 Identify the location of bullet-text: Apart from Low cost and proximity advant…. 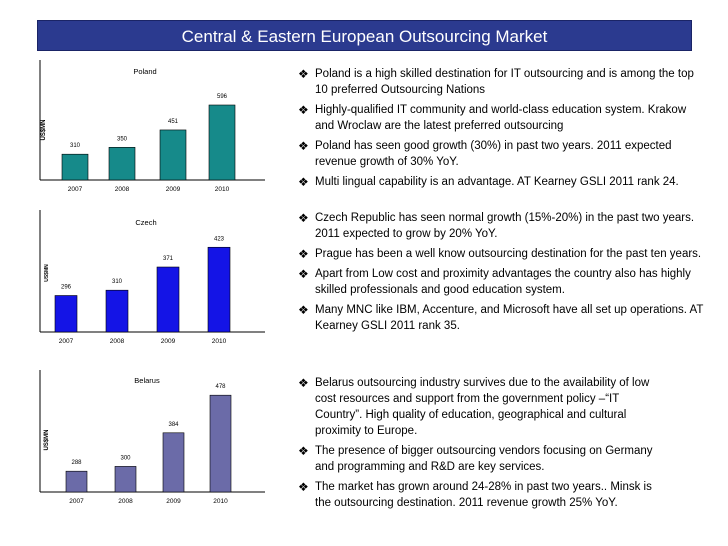
(503, 282).